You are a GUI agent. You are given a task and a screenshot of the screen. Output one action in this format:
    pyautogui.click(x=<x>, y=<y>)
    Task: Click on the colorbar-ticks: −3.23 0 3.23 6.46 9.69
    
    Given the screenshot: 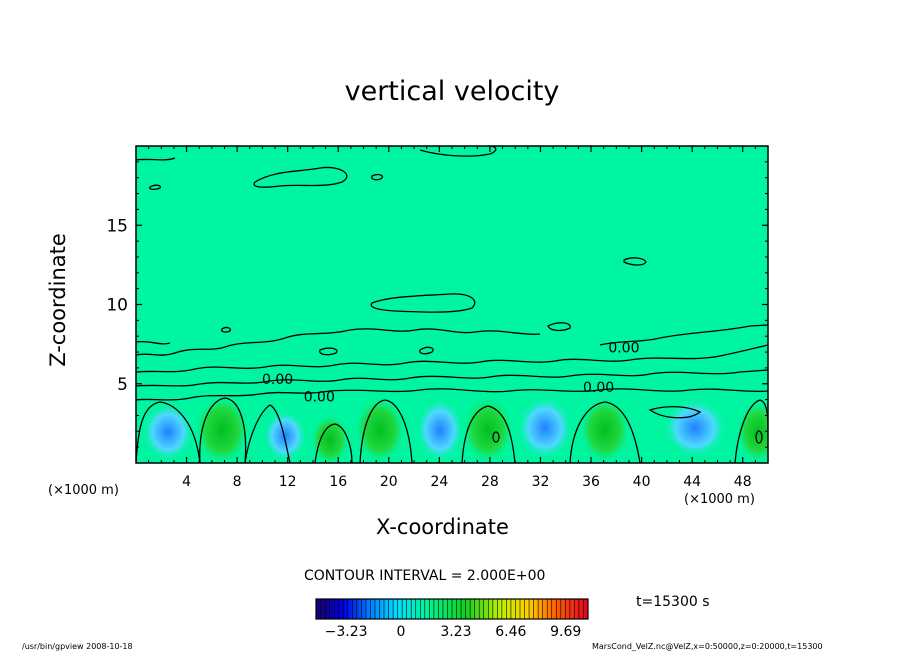 What is the action you would take?
    pyautogui.click(x=453, y=632)
    